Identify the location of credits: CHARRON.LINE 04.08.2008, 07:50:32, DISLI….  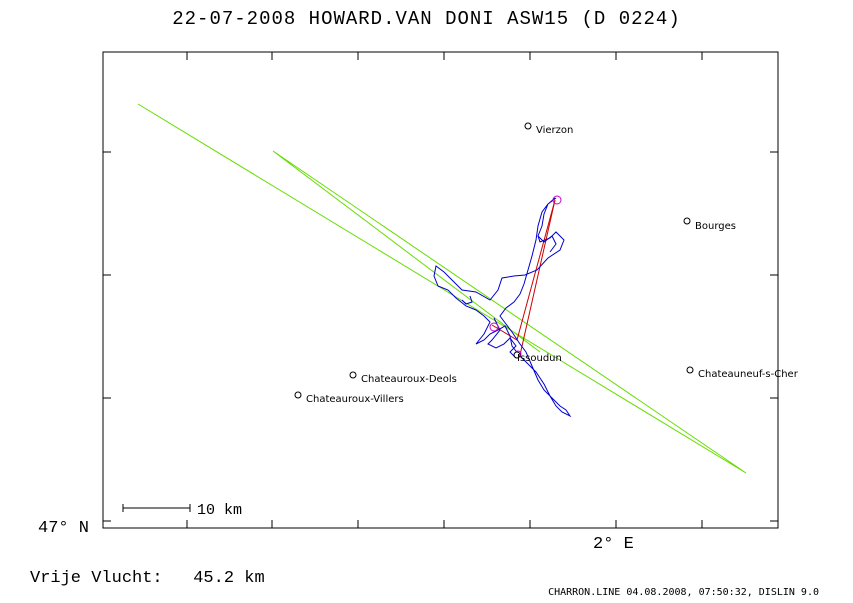
(683, 592).